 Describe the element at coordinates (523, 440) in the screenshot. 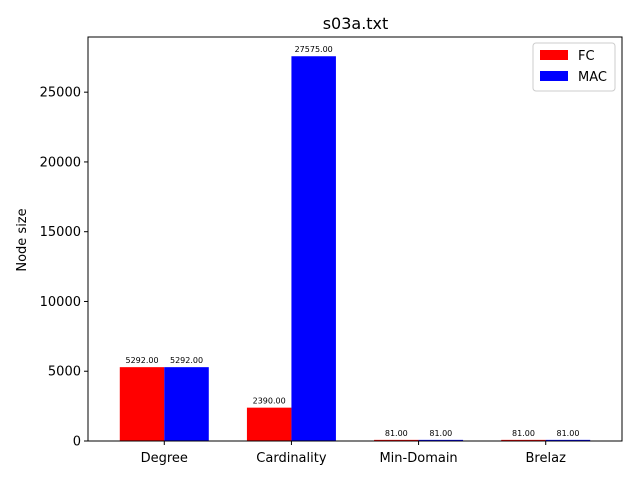

I see `bar-fc-brelaz` at that location.